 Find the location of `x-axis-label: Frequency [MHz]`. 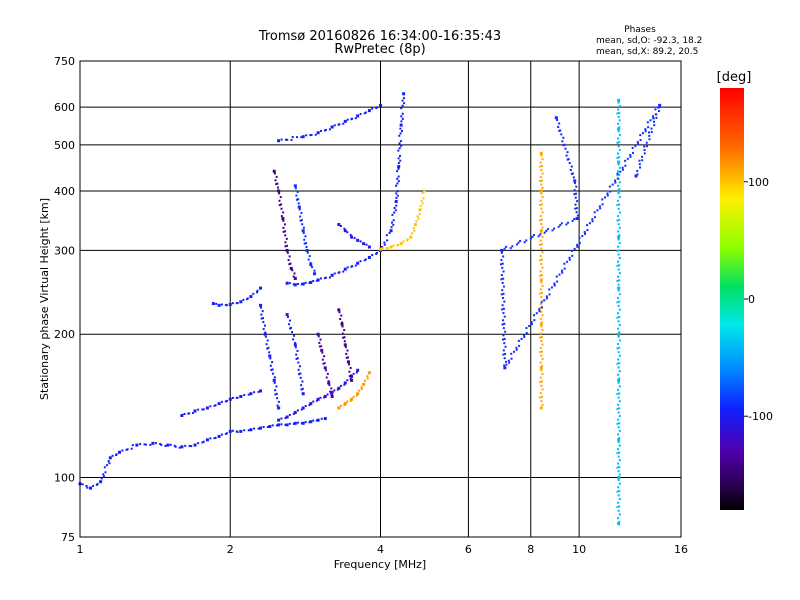

x-axis-label: Frequency [MHz] is located at coordinates (380, 564).